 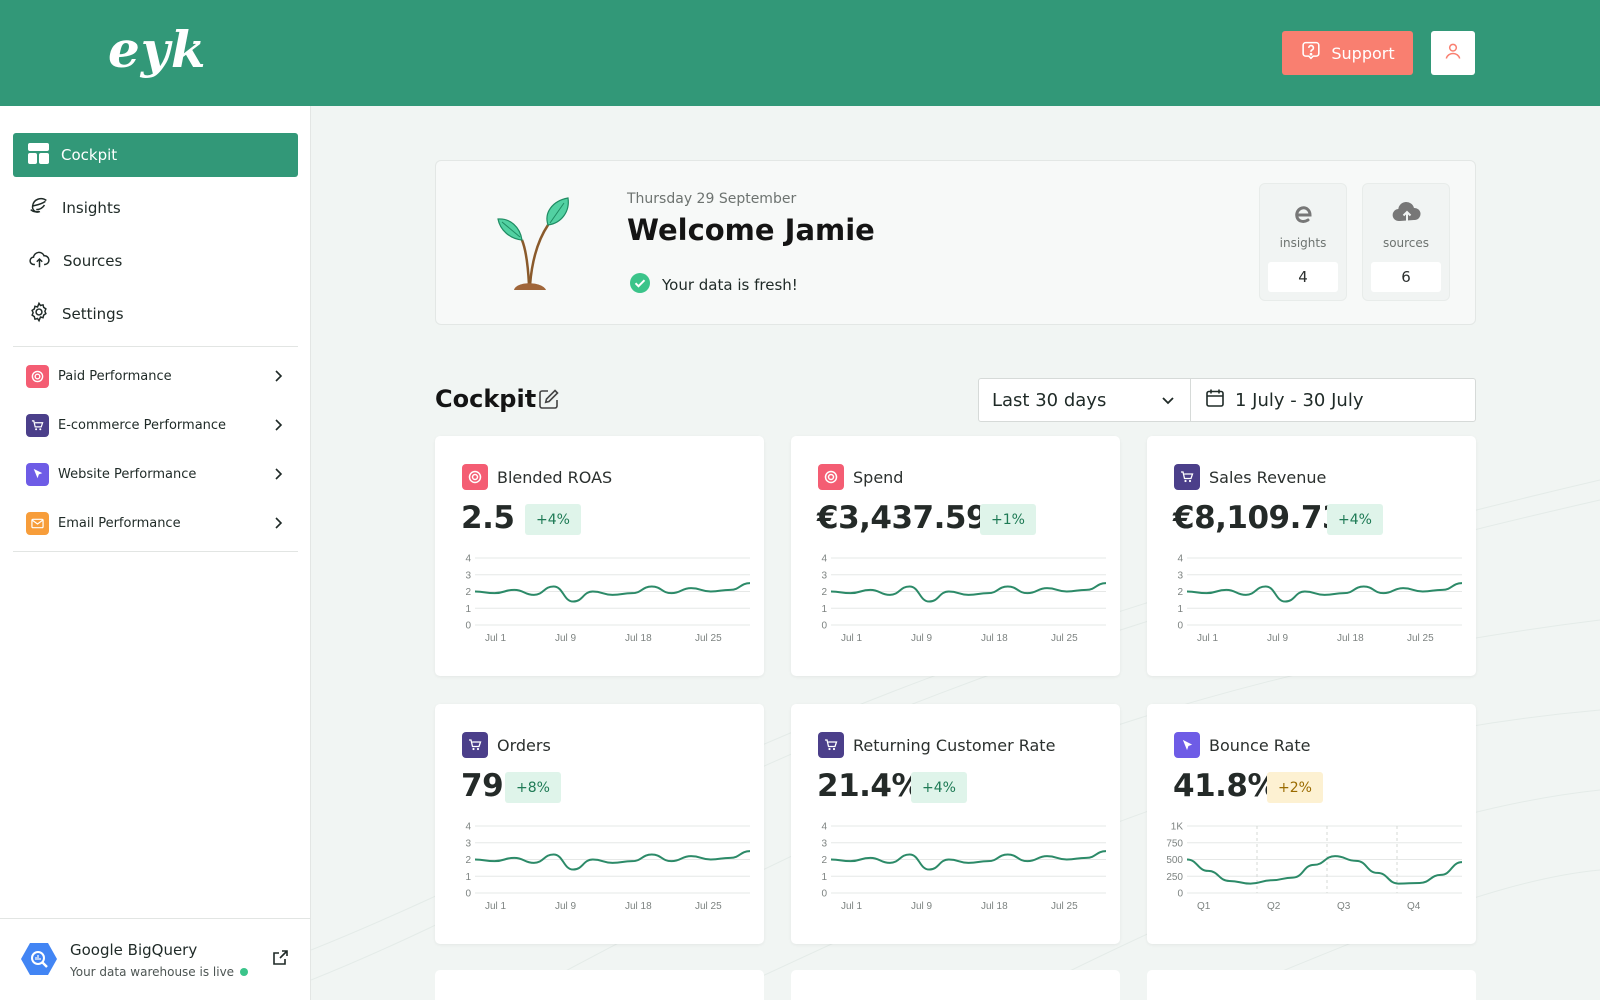 What do you see at coordinates (157, 49) in the screenshot?
I see `brand-logo: eyk` at bounding box center [157, 49].